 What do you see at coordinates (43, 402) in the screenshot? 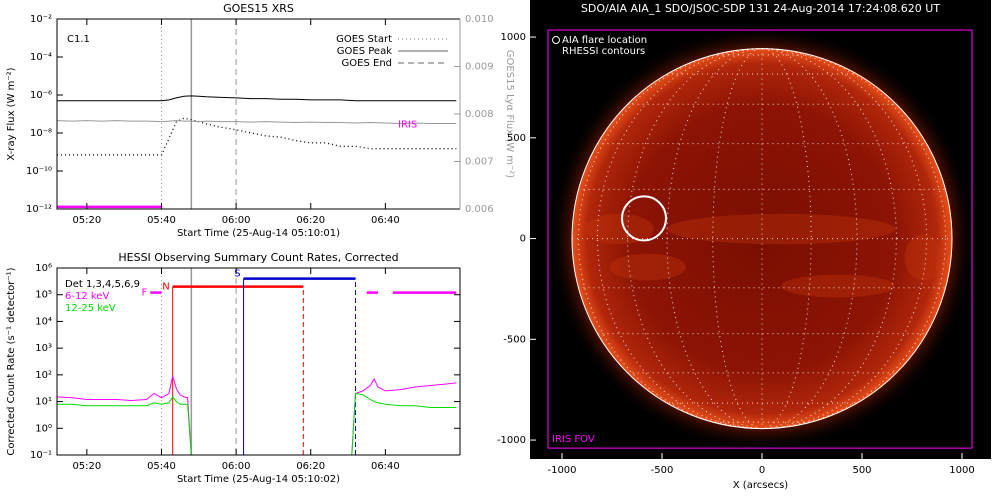
I see `y-tick-label: 10¹` at bounding box center [43, 402].